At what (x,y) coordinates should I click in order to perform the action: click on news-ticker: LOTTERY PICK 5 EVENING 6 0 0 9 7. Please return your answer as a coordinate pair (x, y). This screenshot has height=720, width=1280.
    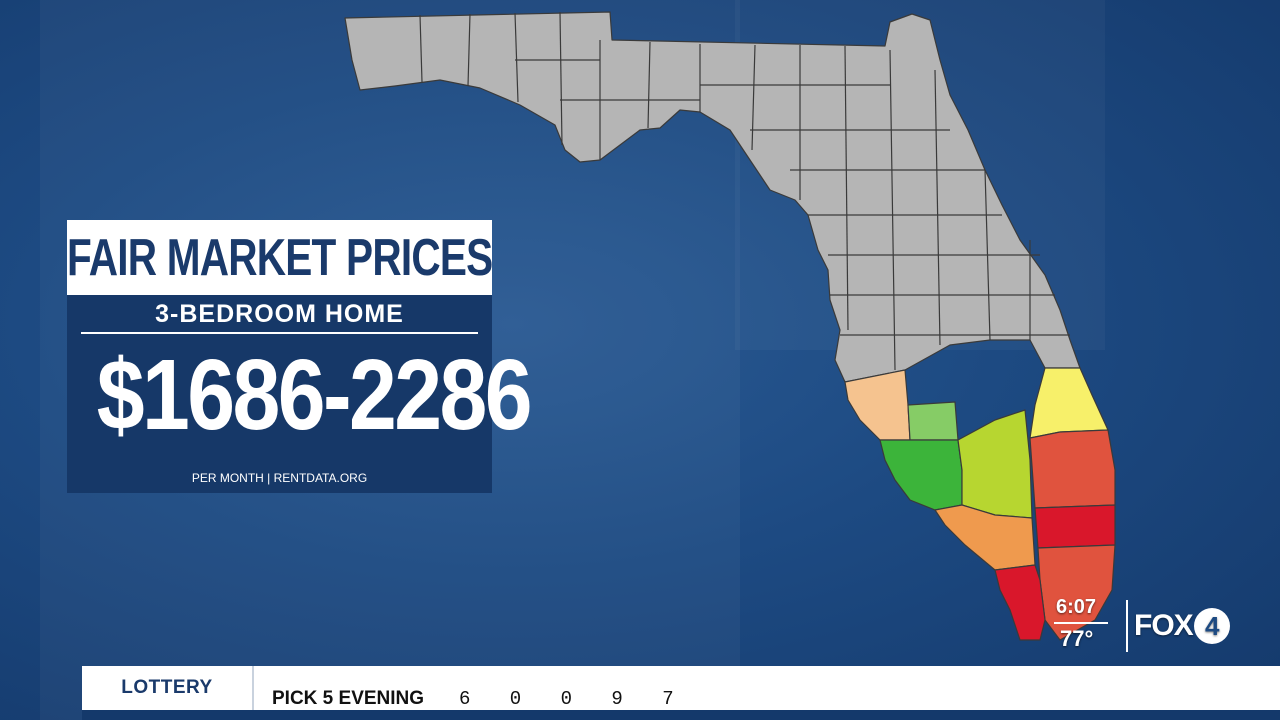
    Looking at the image, I should click on (640, 693).